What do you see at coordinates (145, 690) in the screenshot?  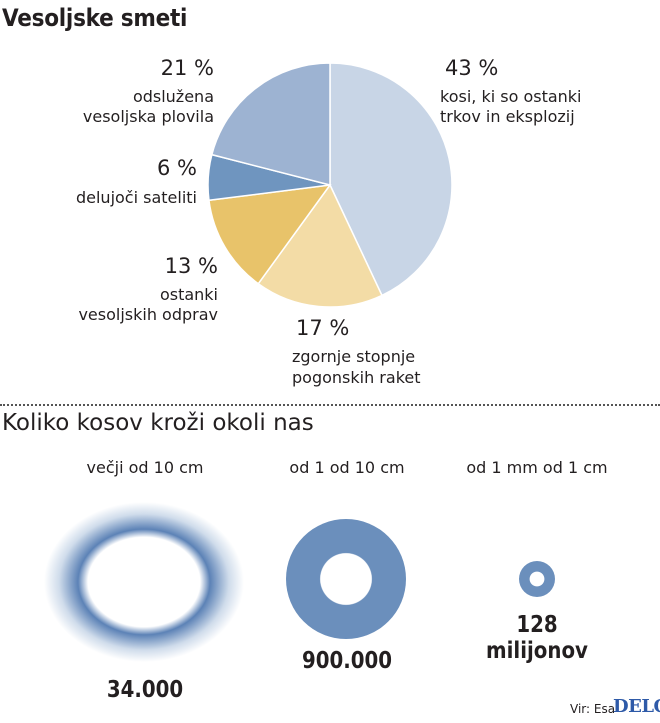 I see `count-large: 34.000` at bounding box center [145, 690].